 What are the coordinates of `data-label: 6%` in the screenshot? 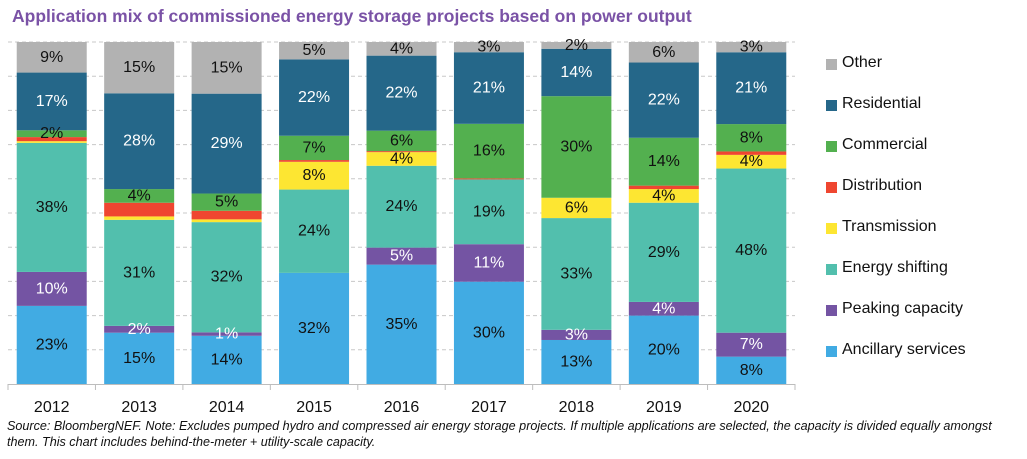 It's located at (401, 140).